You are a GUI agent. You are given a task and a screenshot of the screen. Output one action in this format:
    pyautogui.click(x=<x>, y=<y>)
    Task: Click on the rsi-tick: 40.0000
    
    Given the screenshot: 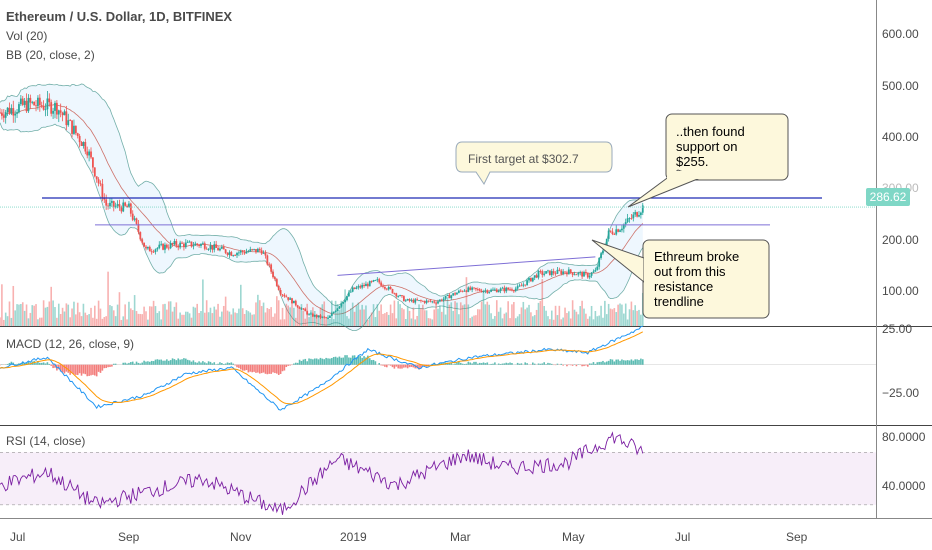 What is the action you would take?
    pyautogui.click(x=904, y=486)
    